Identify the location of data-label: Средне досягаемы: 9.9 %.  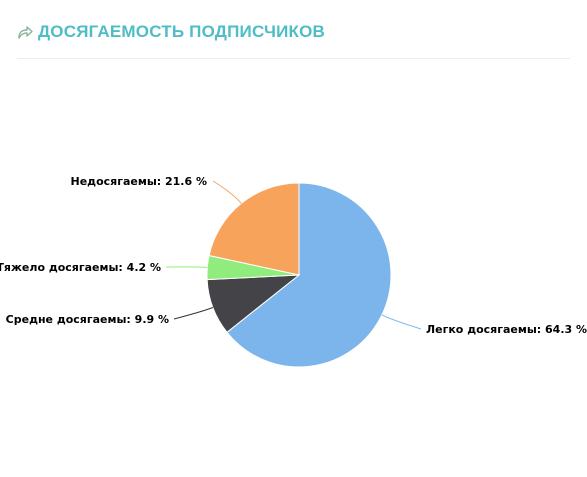
(87, 319).